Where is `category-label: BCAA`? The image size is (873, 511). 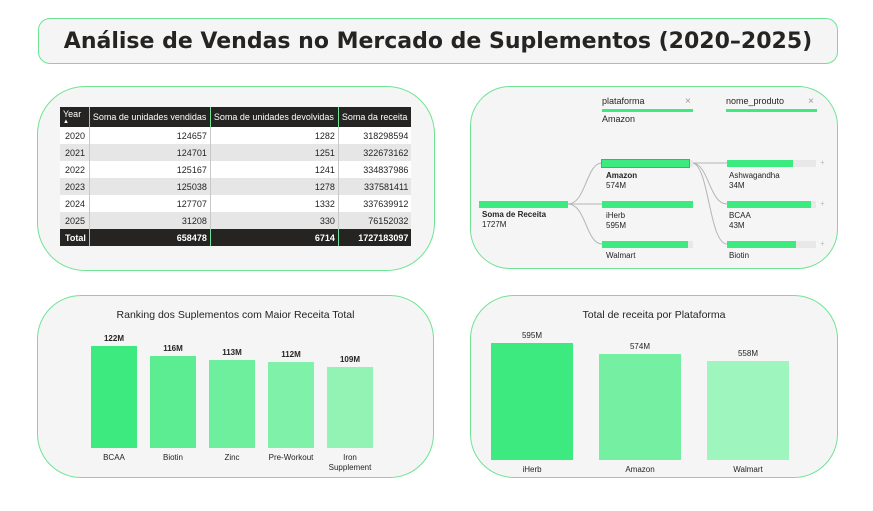
category-label: BCAA is located at coordinates (114, 457).